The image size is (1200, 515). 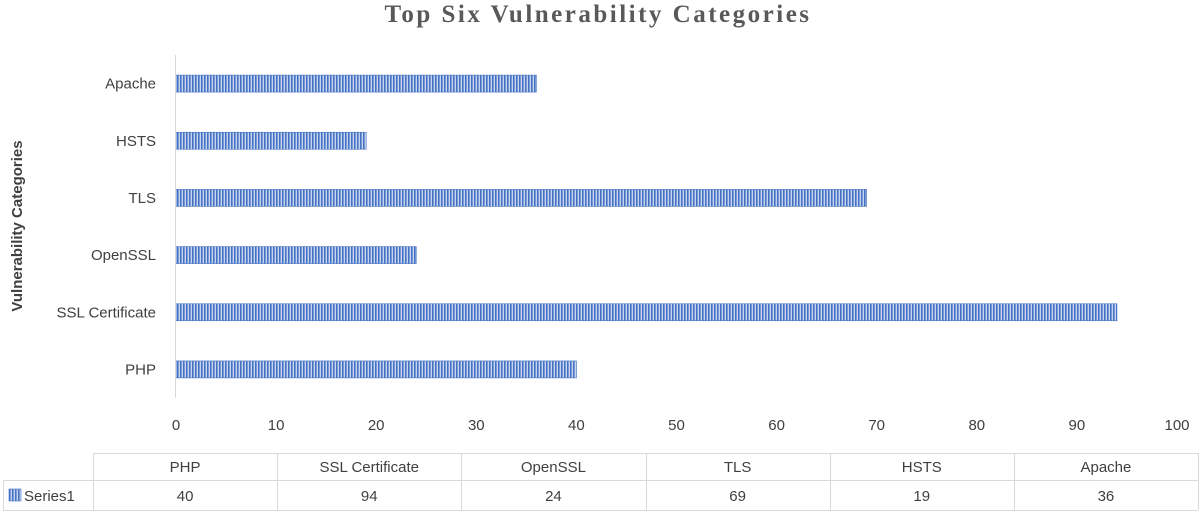 I want to click on category-label: OpenSSL, so click(x=123, y=255).